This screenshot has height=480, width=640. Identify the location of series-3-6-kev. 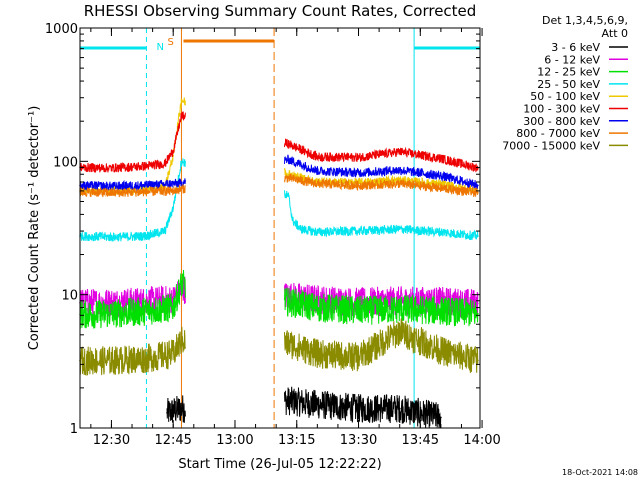
(304, 407).